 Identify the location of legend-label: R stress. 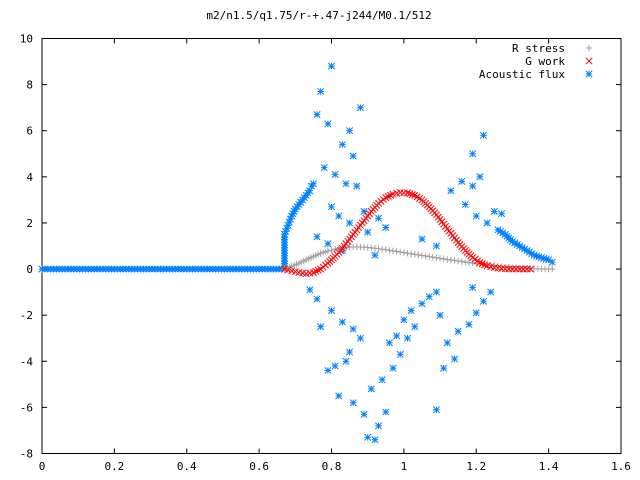
(538, 48).